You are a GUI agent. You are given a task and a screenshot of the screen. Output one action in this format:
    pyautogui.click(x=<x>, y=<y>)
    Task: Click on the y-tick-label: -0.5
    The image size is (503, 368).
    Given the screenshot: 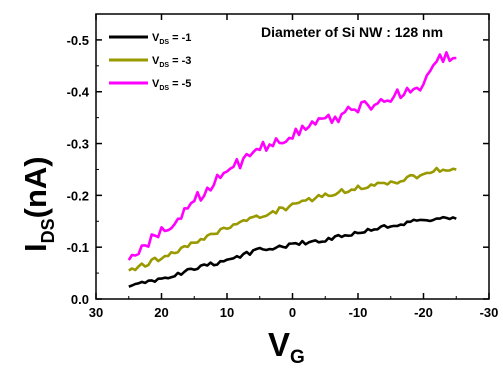 What is the action you would take?
    pyautogui.click(x=78, y=40)
    